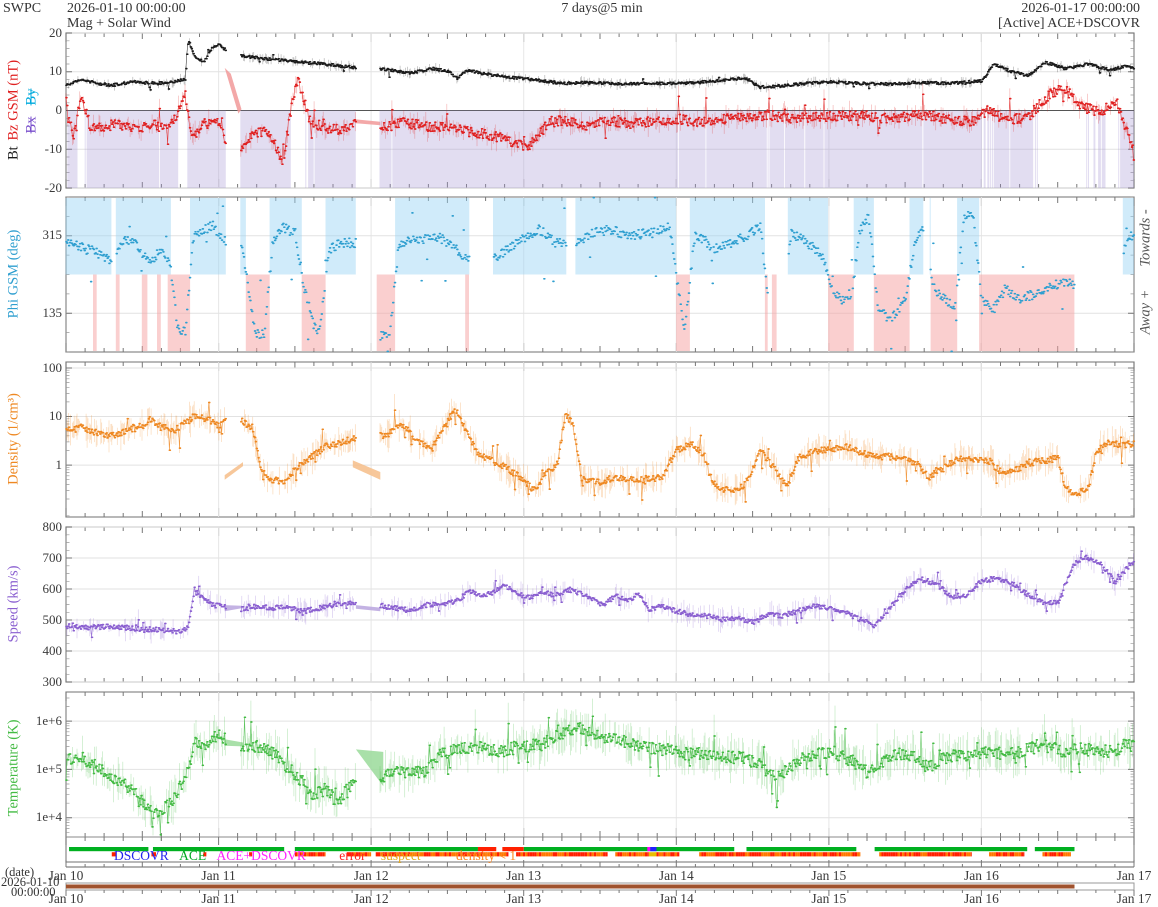 The height and width of the screenshot is (907, 1158). Describe the element at coordinates (119, 23) in the screenshot. I see `plot-title: Mag + Solar Wind` at that location.